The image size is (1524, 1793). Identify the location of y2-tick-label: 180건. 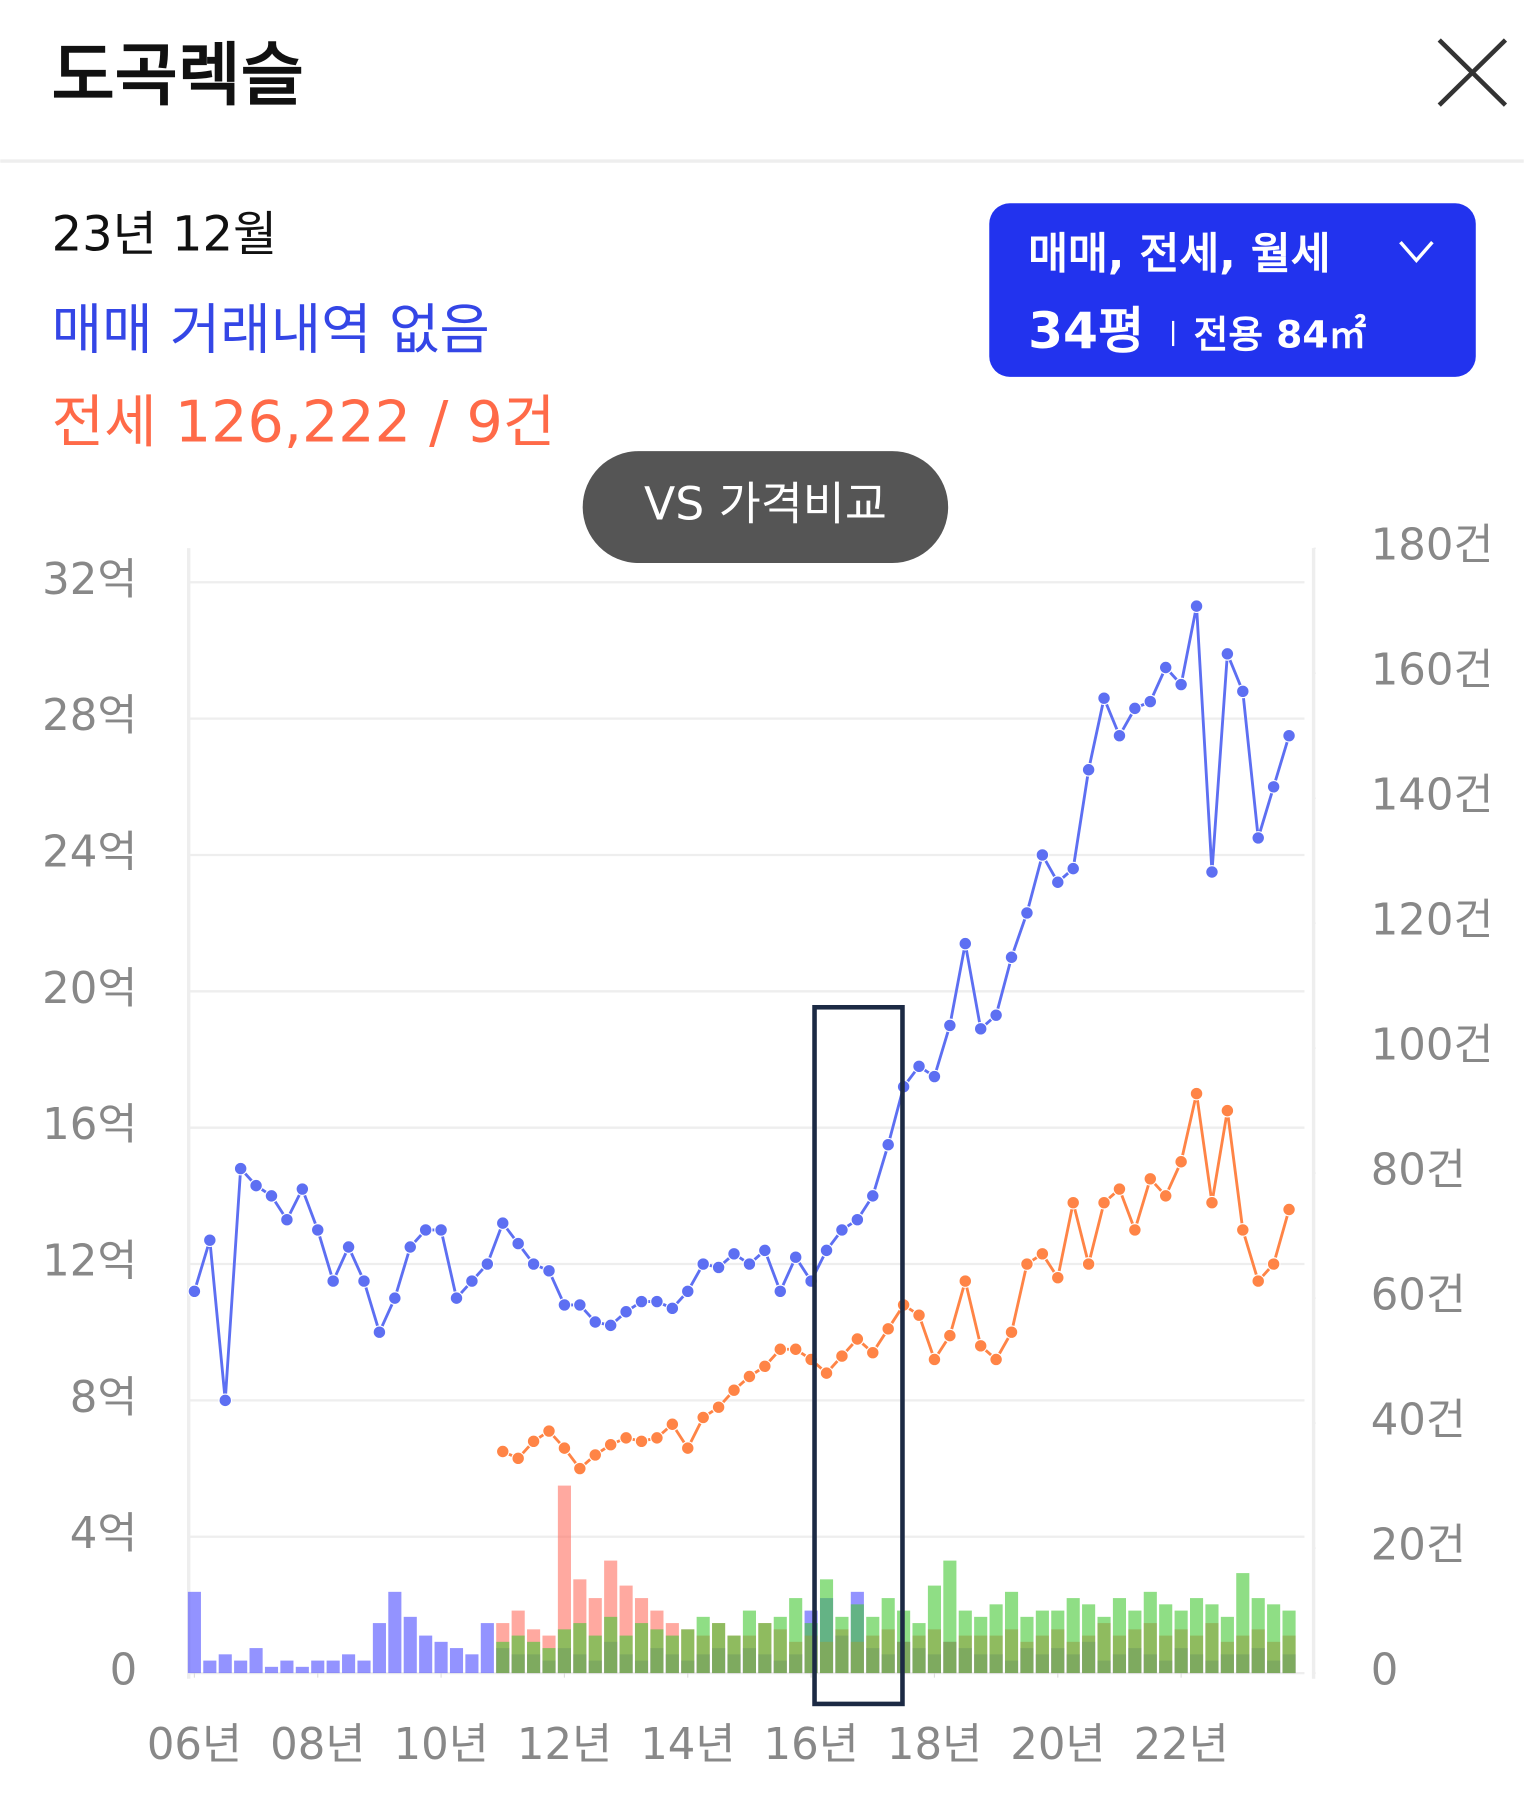
(1432, 546).